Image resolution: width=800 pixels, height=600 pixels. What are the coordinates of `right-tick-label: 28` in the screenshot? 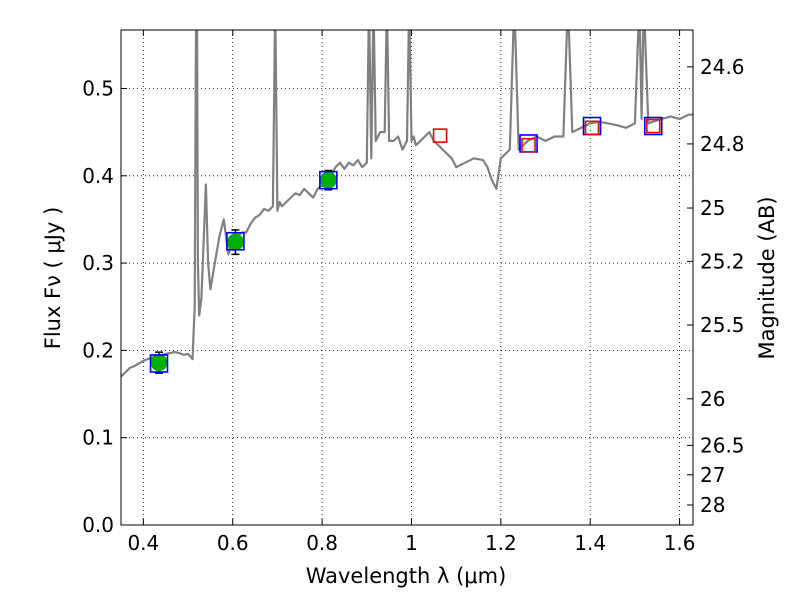 It's located at (712, 505).